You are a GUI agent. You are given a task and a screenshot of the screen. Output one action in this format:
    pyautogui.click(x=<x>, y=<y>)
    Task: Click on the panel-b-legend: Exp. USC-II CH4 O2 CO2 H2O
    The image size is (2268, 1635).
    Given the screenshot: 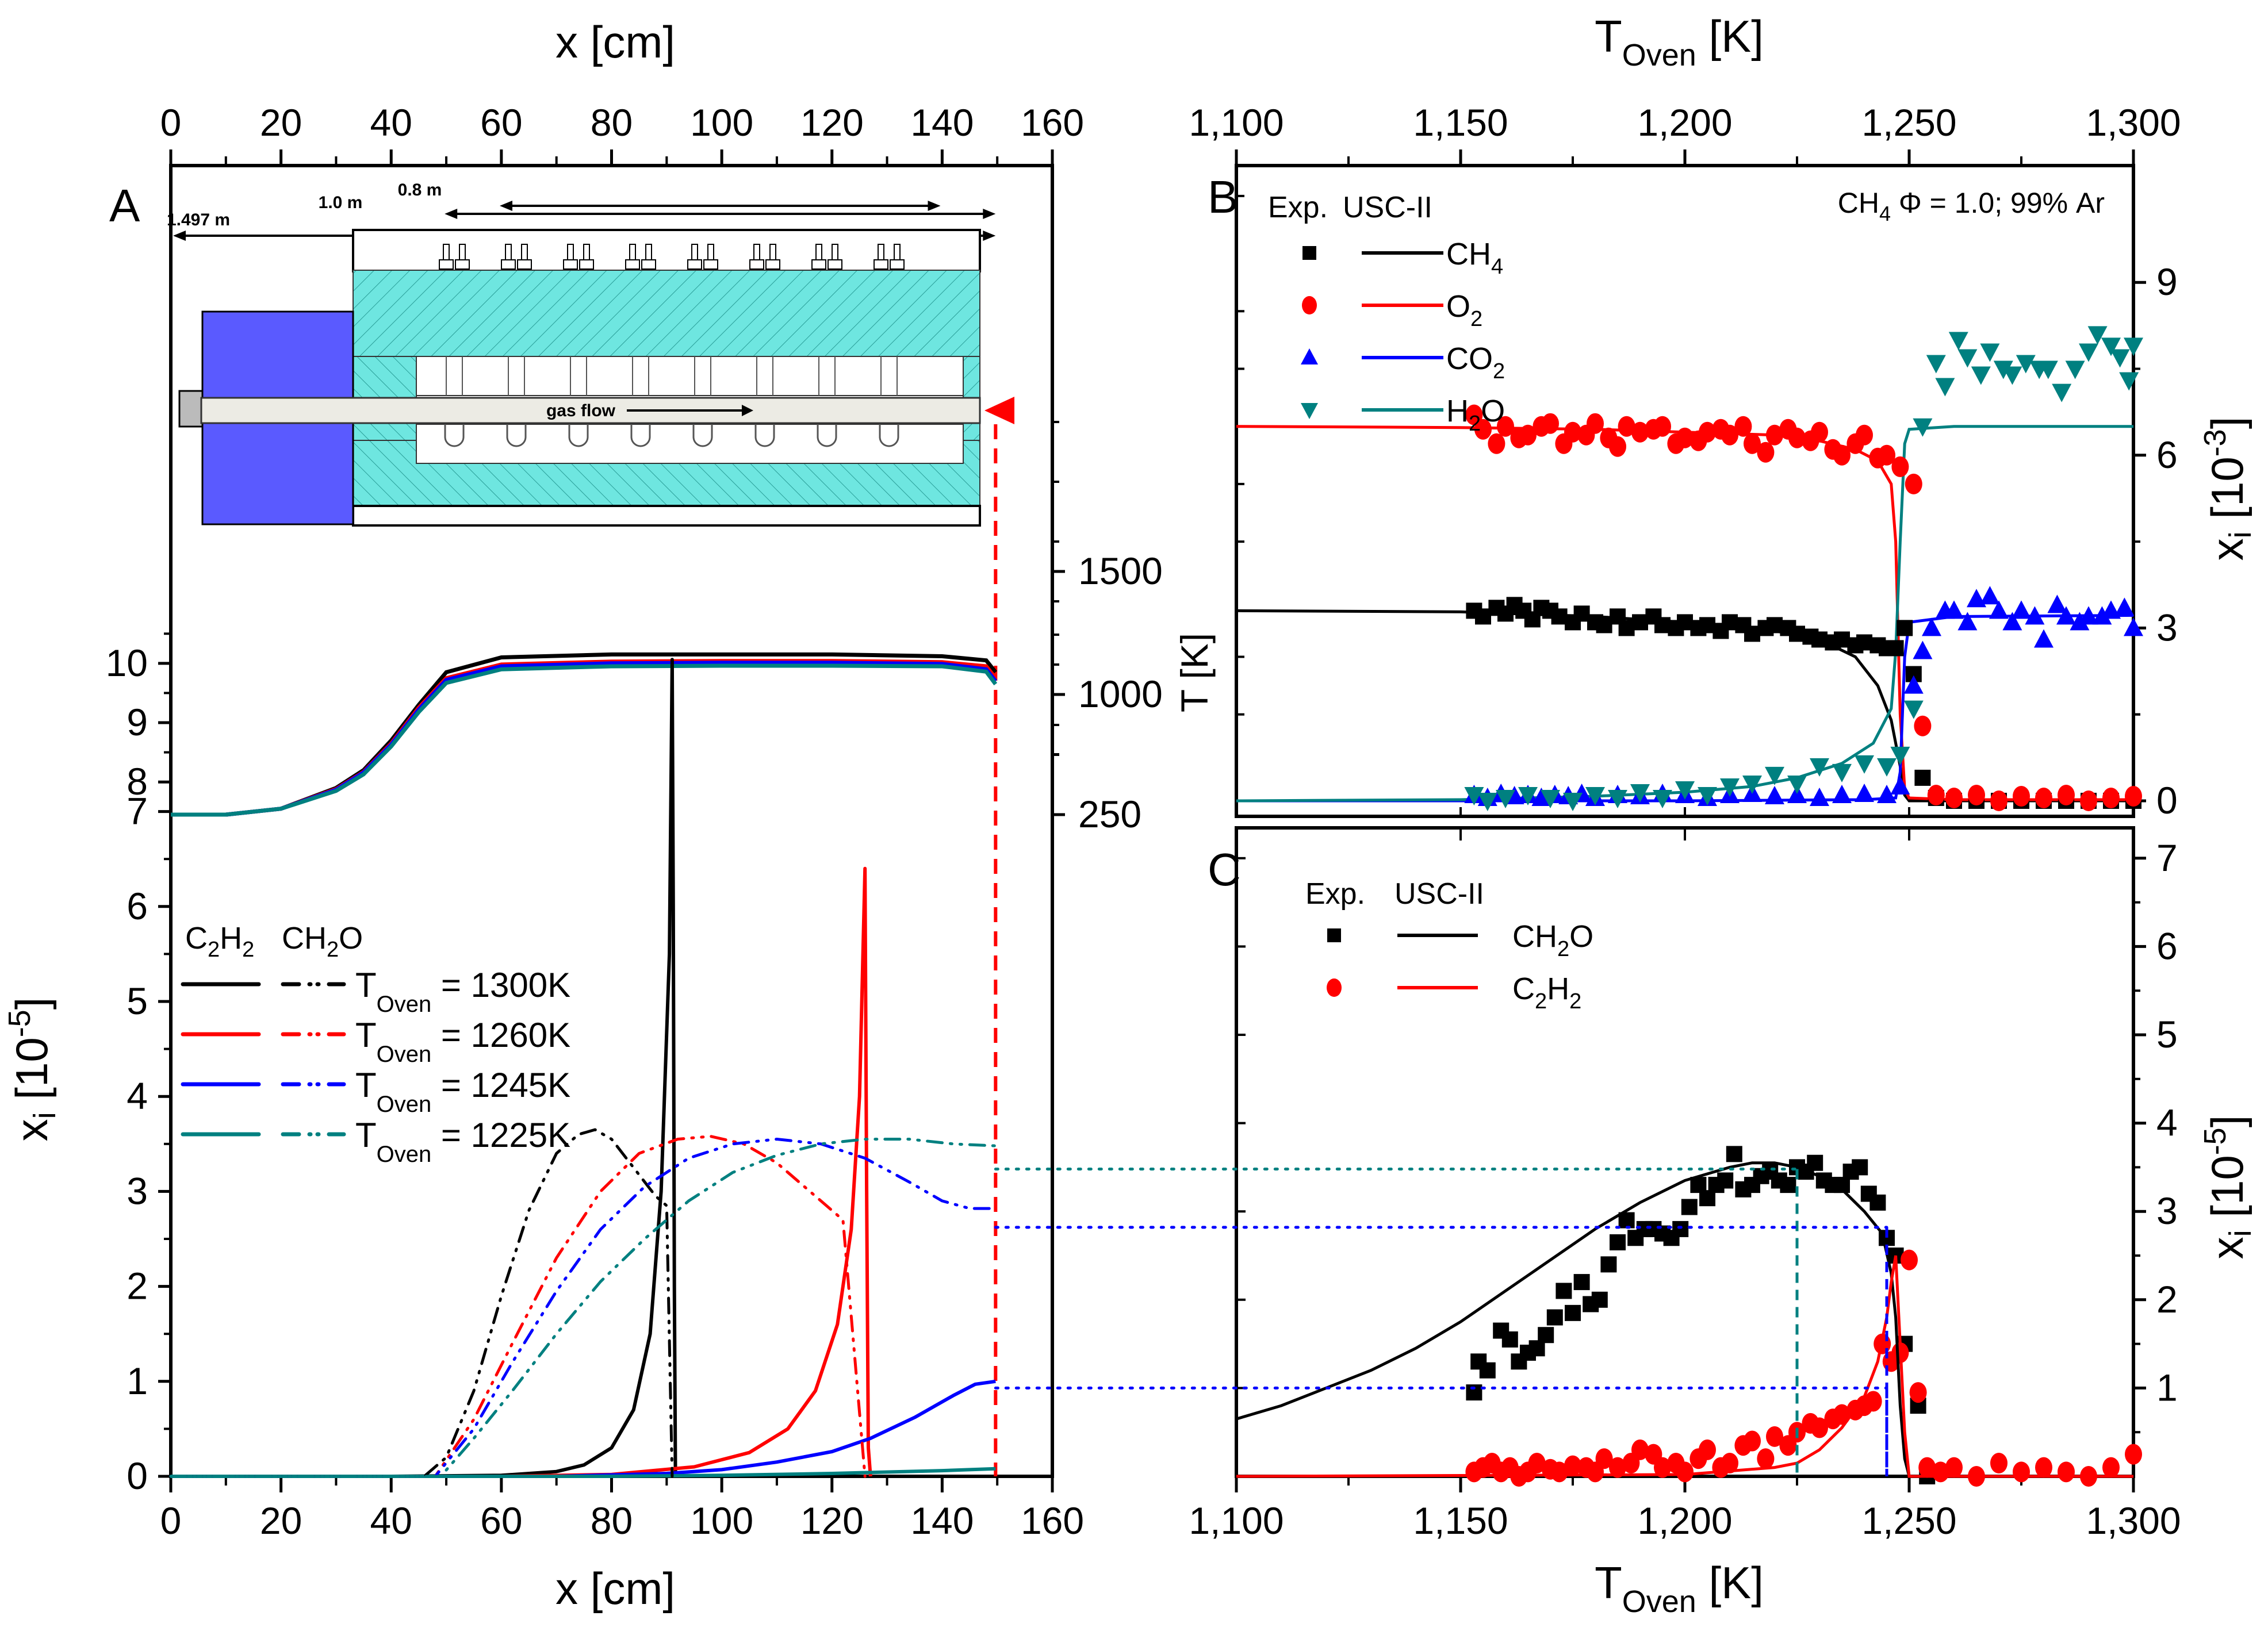 What is the action you would take?
    pyautogui.click(x=1386, y=314)
    